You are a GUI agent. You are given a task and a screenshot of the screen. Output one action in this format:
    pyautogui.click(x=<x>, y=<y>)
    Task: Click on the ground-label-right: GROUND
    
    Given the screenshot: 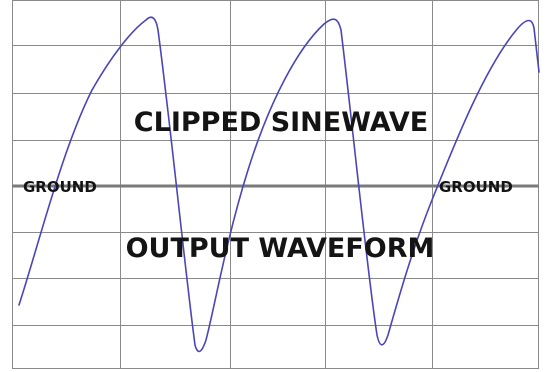 What is the action you would take?
    pyautogui.click(x=476, y=187)
    